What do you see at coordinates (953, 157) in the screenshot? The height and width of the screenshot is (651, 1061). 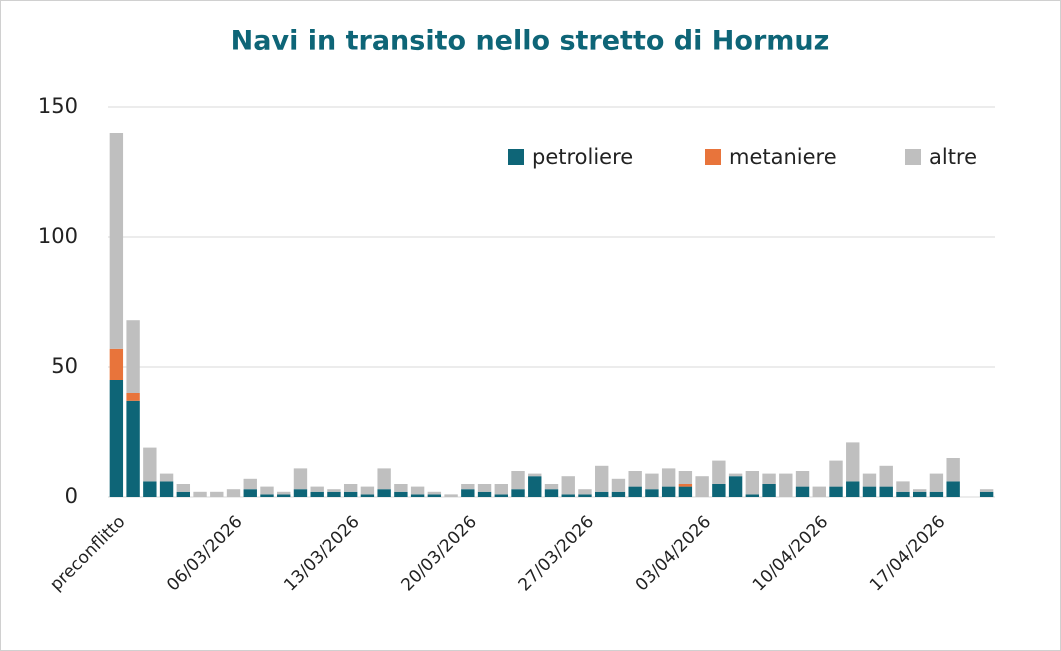 I see `legend-label: altre` at bounding box center [953, 157].